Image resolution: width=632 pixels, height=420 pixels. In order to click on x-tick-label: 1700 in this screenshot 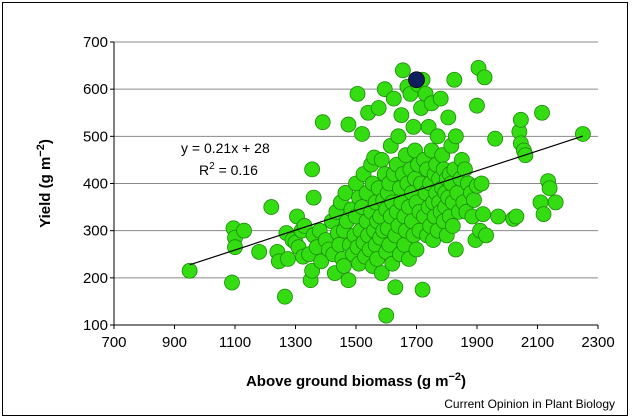, I will do `click(416, 342)`.